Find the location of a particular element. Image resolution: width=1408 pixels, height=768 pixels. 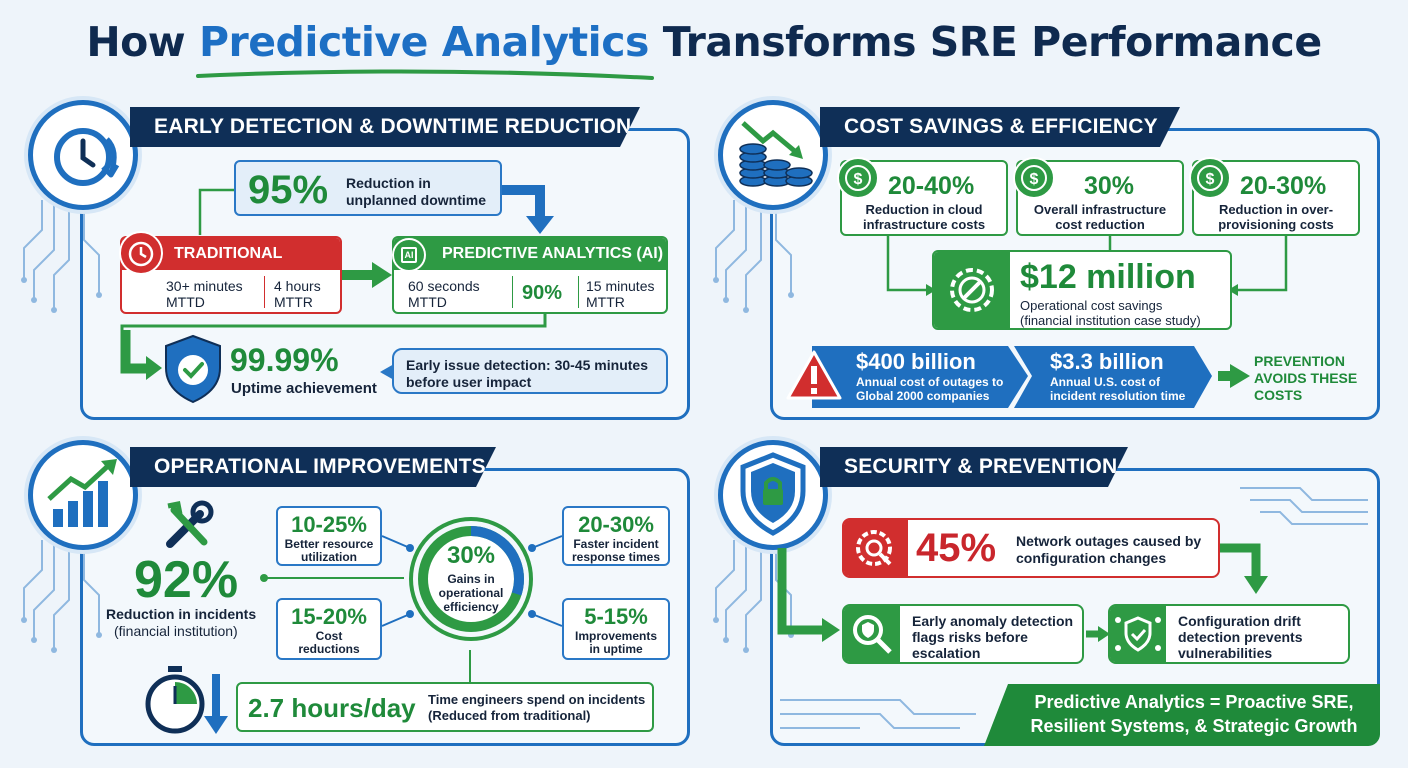

ops-stat-4-line-1: Improvements is located at coordinates (616, 636).